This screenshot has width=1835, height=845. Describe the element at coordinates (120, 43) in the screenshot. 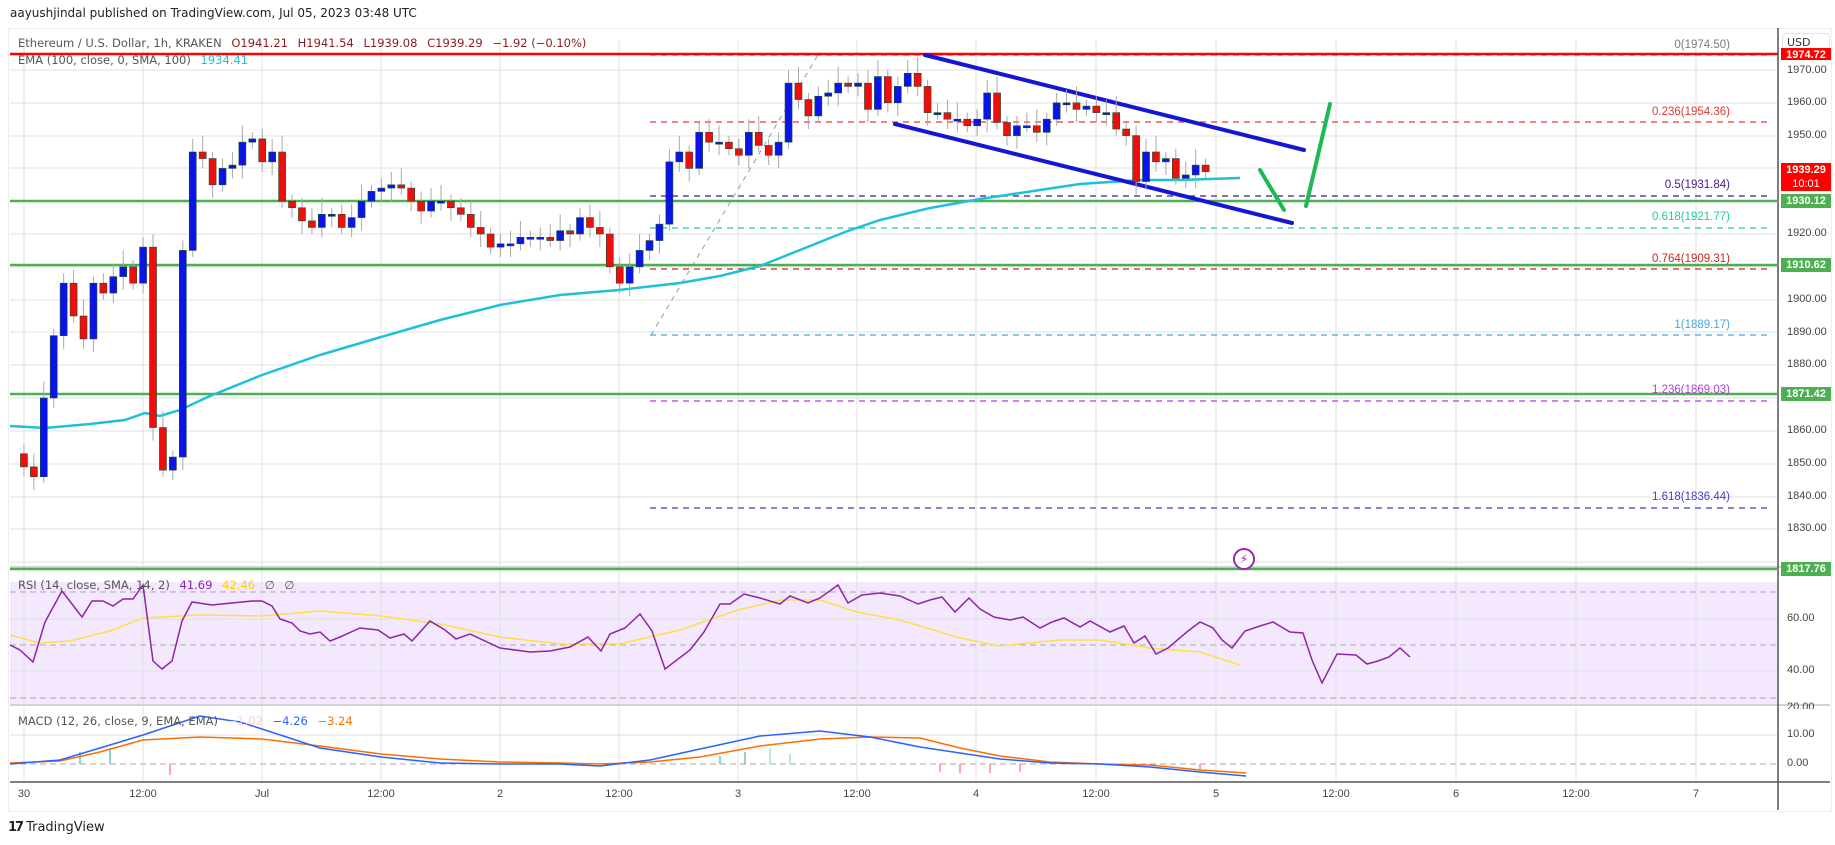

I see `symbol-title: Ethereum / U.S. Dollar, 1h, KRAKEN` at that location.